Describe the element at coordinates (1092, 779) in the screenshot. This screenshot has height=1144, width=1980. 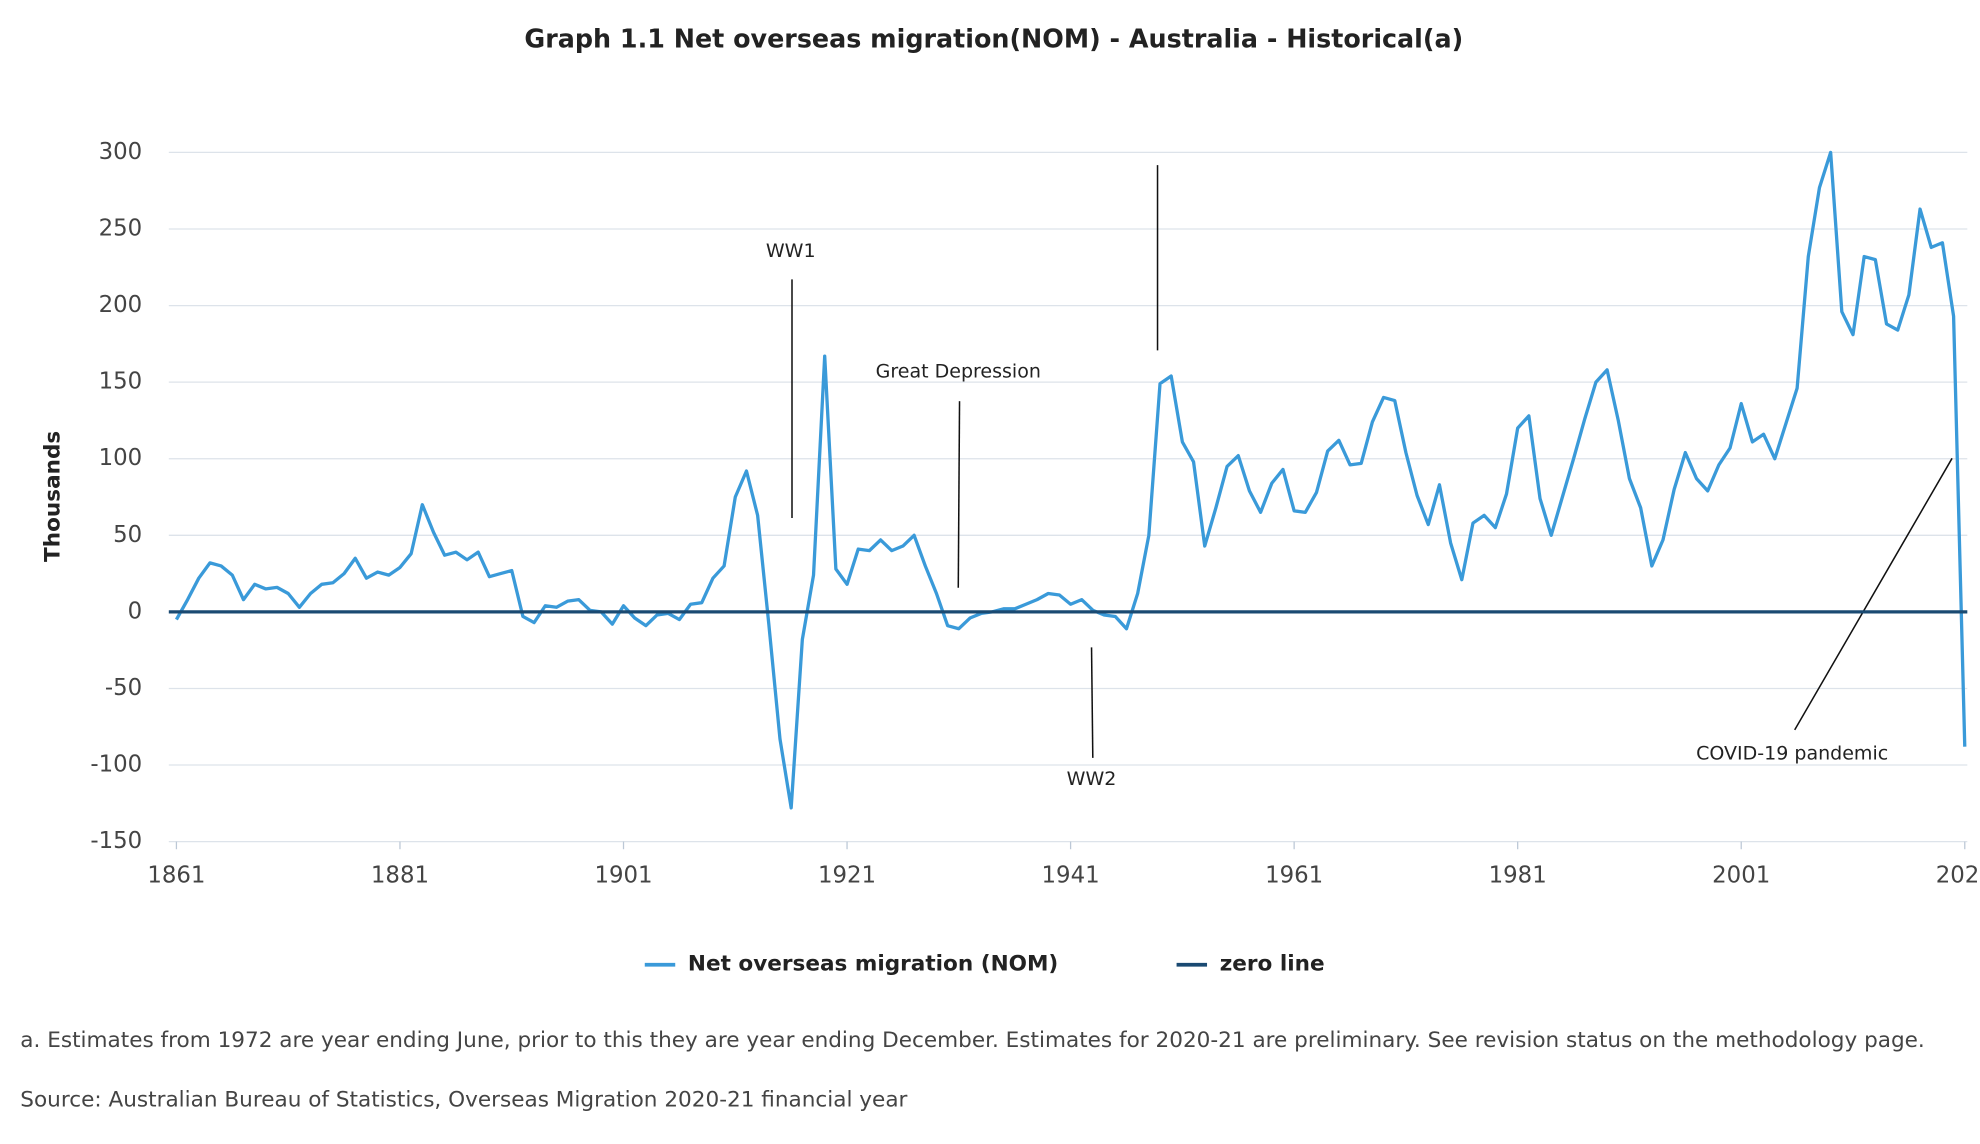
I see `annotation: WW2` at that location.